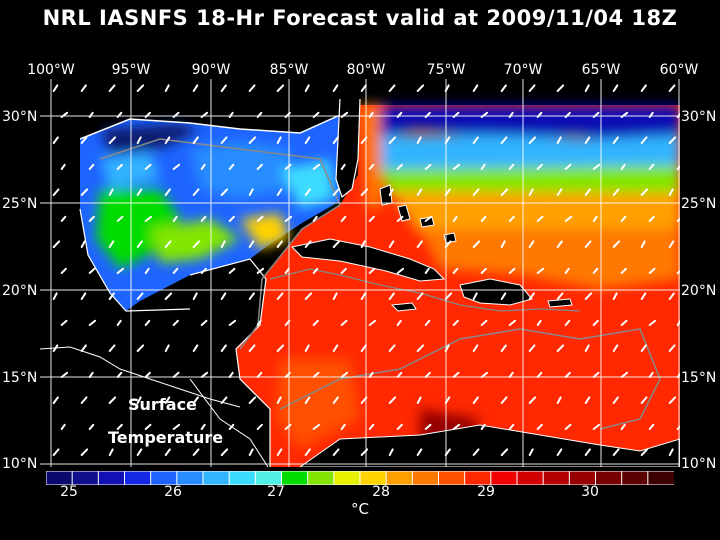  Describe the element at coordinates (20, 204) in the screenshot. I see `lat-label-left: 25°N` at that location.